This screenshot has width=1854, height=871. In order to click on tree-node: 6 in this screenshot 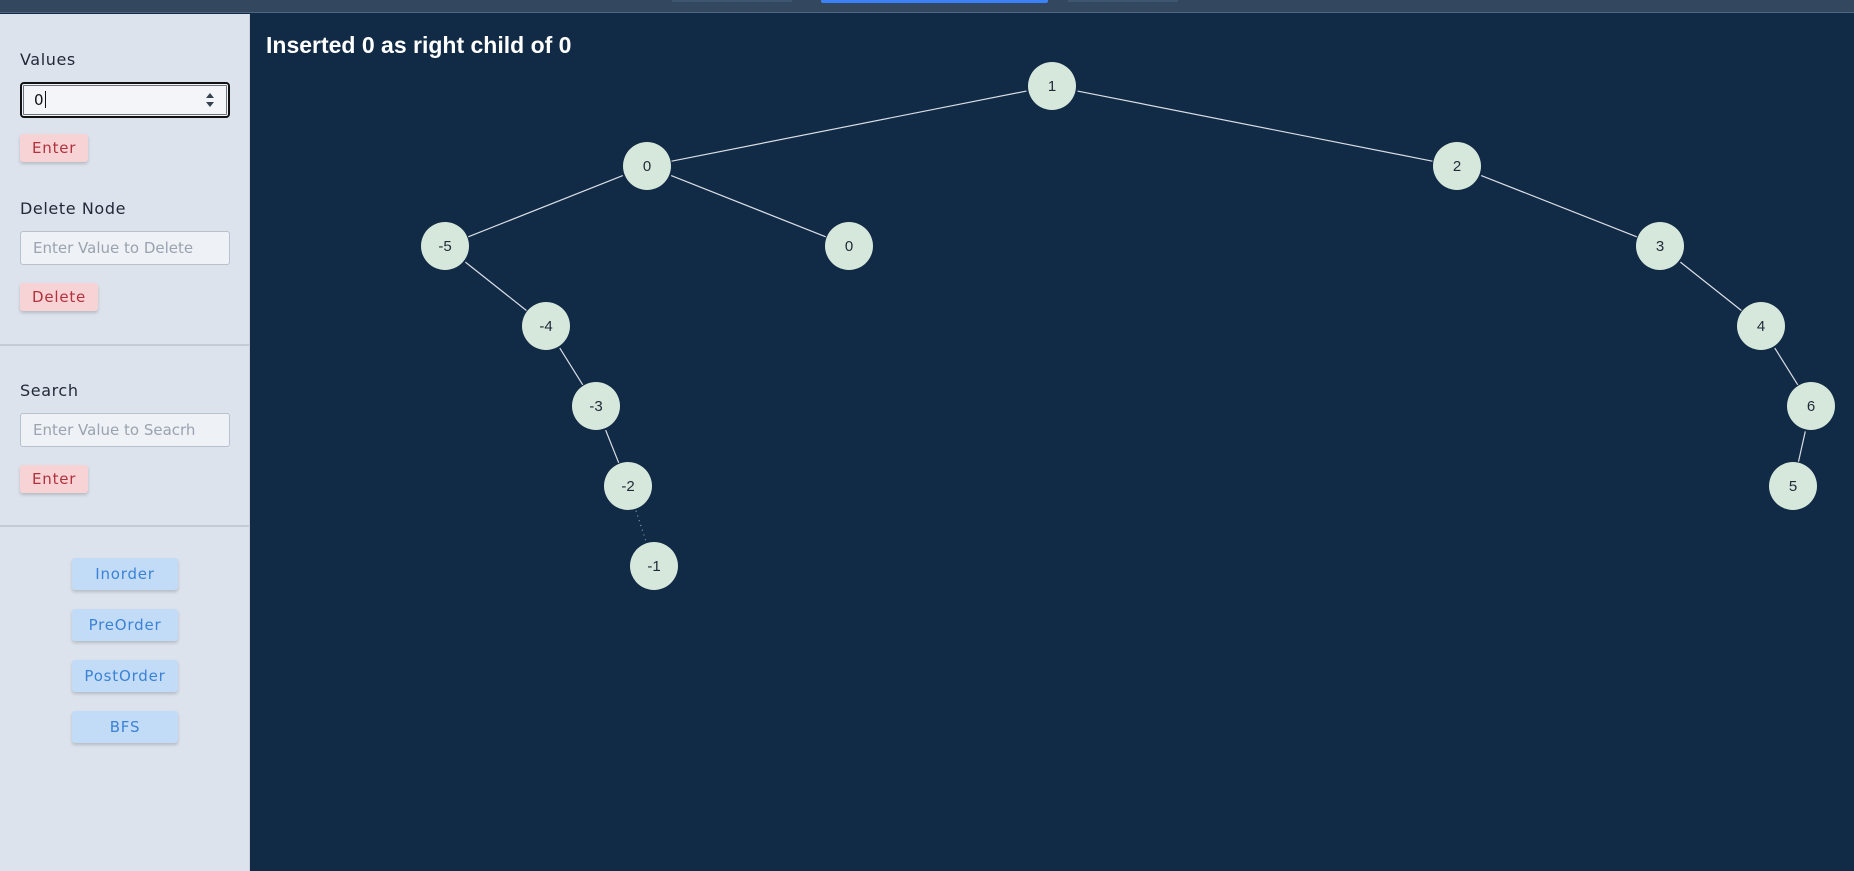, I will do `click(1811, 406)`.